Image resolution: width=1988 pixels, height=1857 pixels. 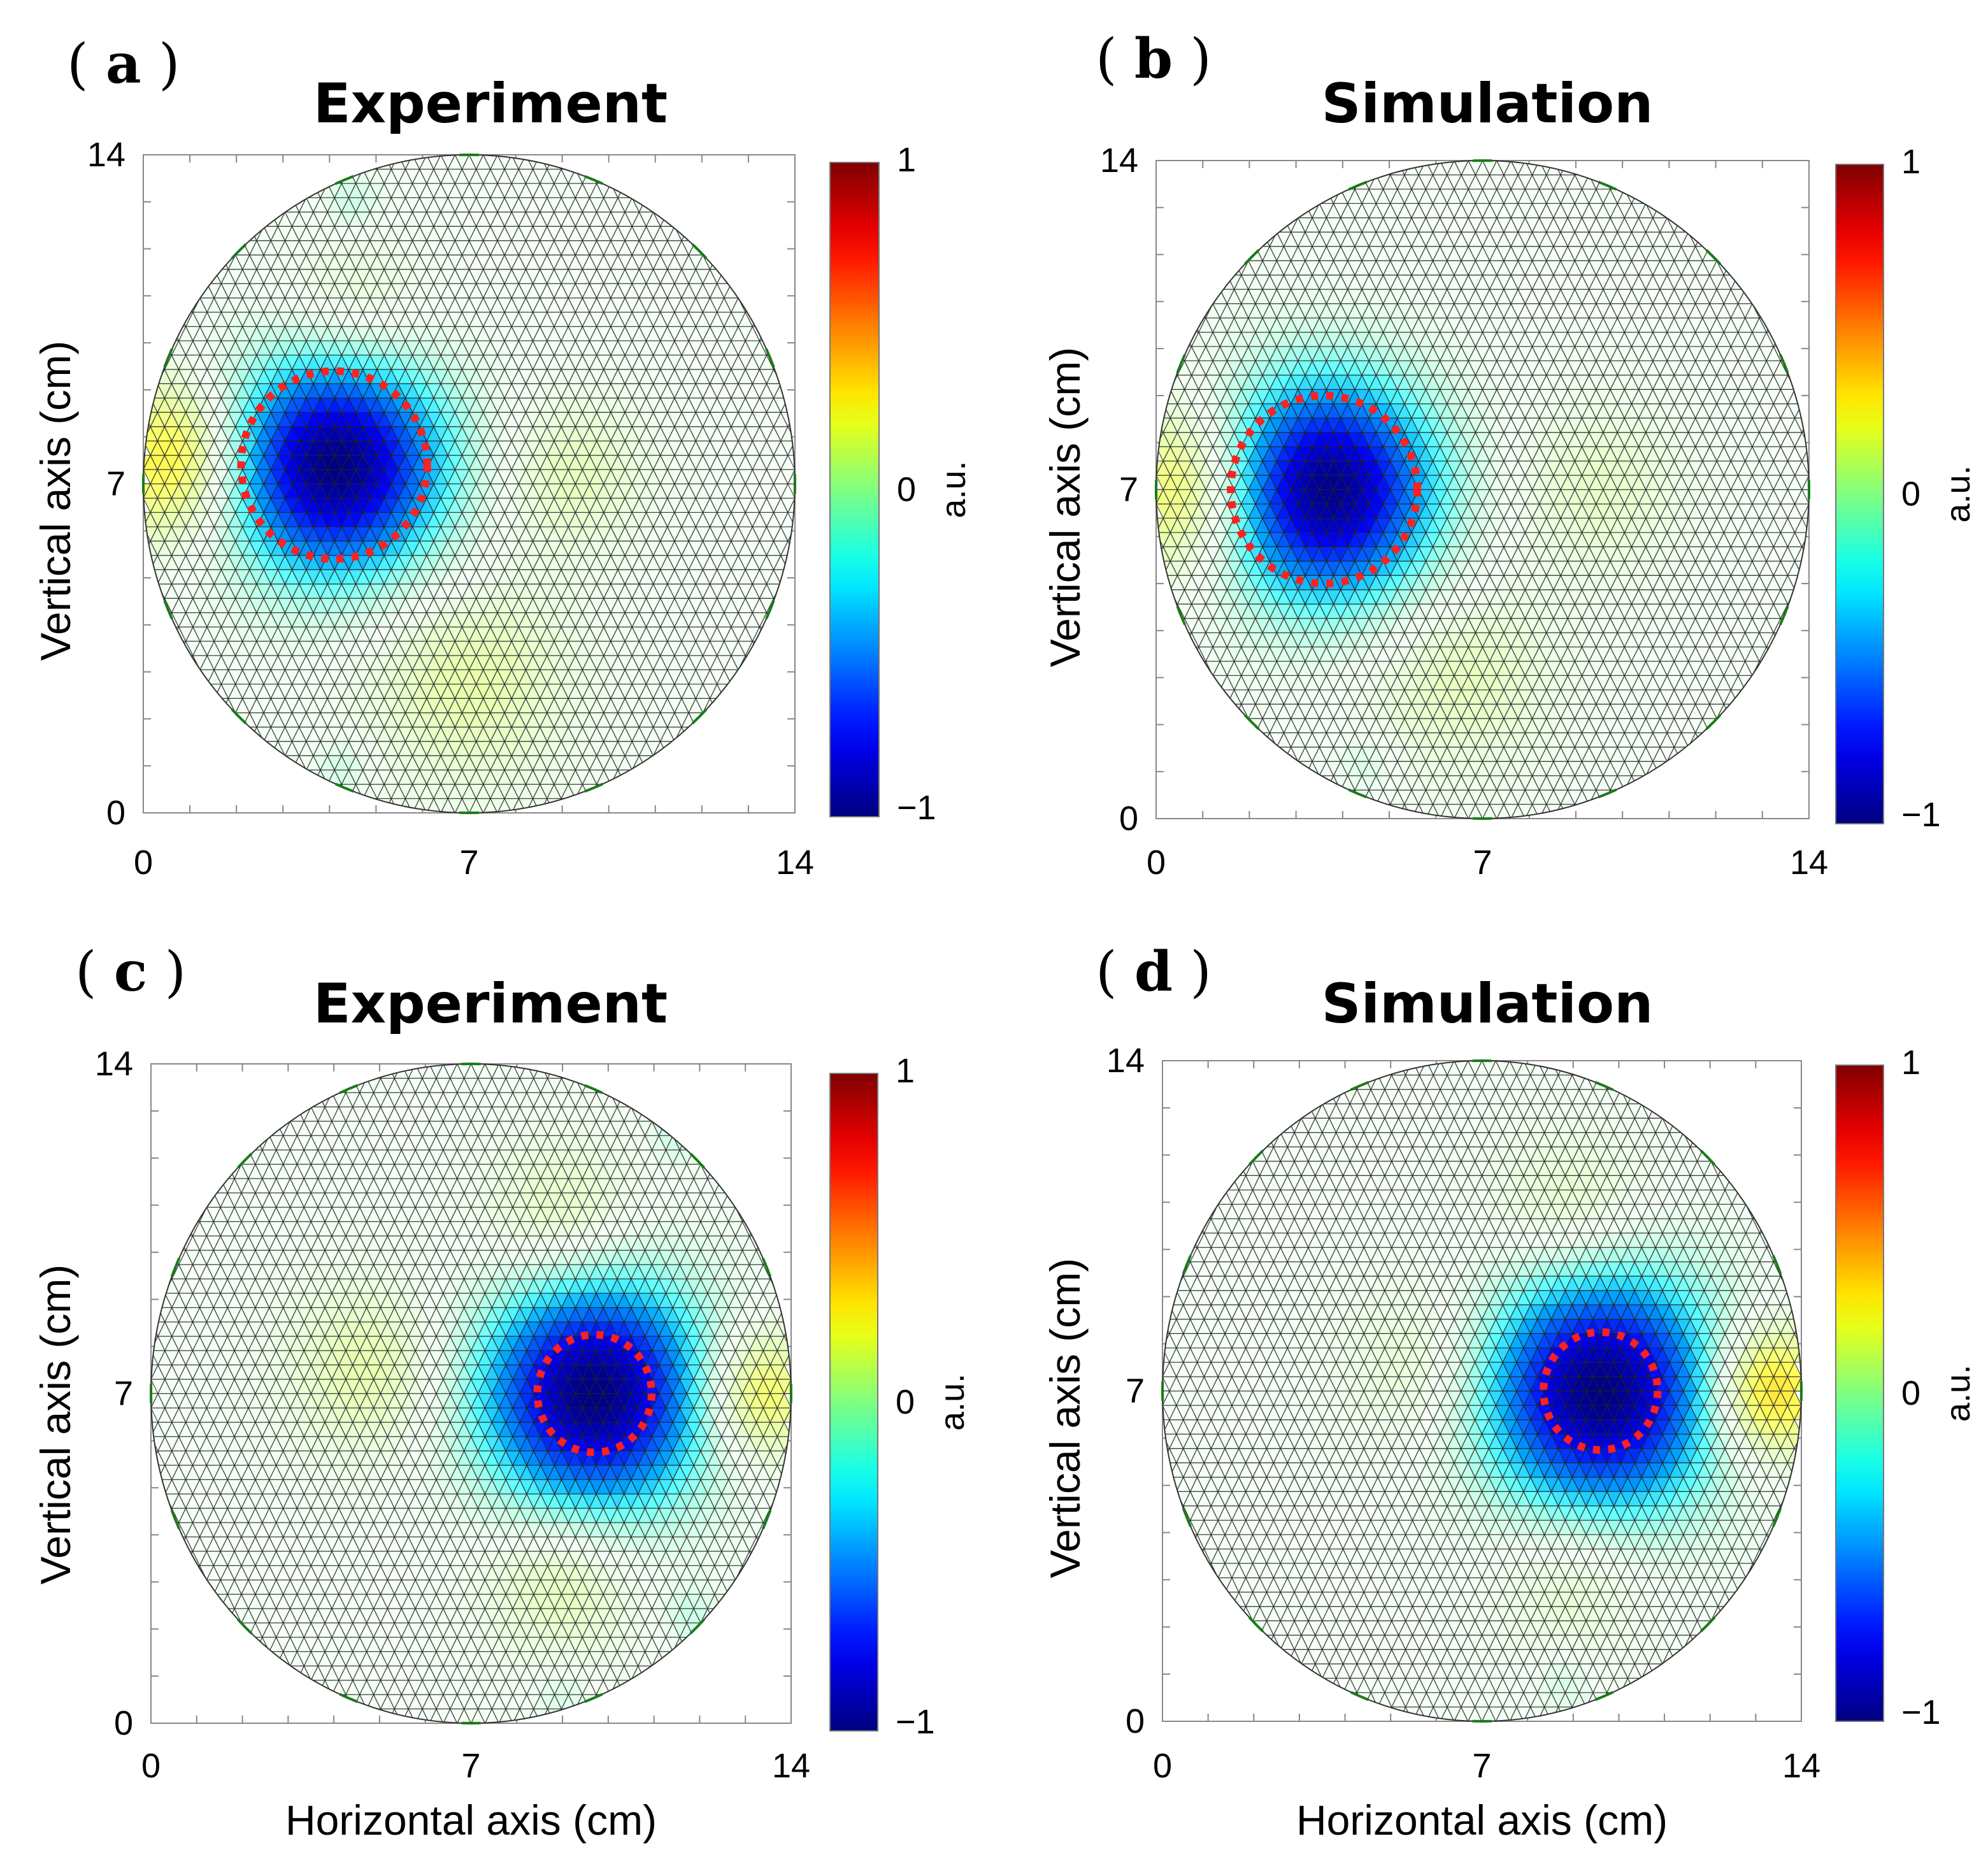 I want to click on panel-label: ( b ), so click(x=1154, y=59).